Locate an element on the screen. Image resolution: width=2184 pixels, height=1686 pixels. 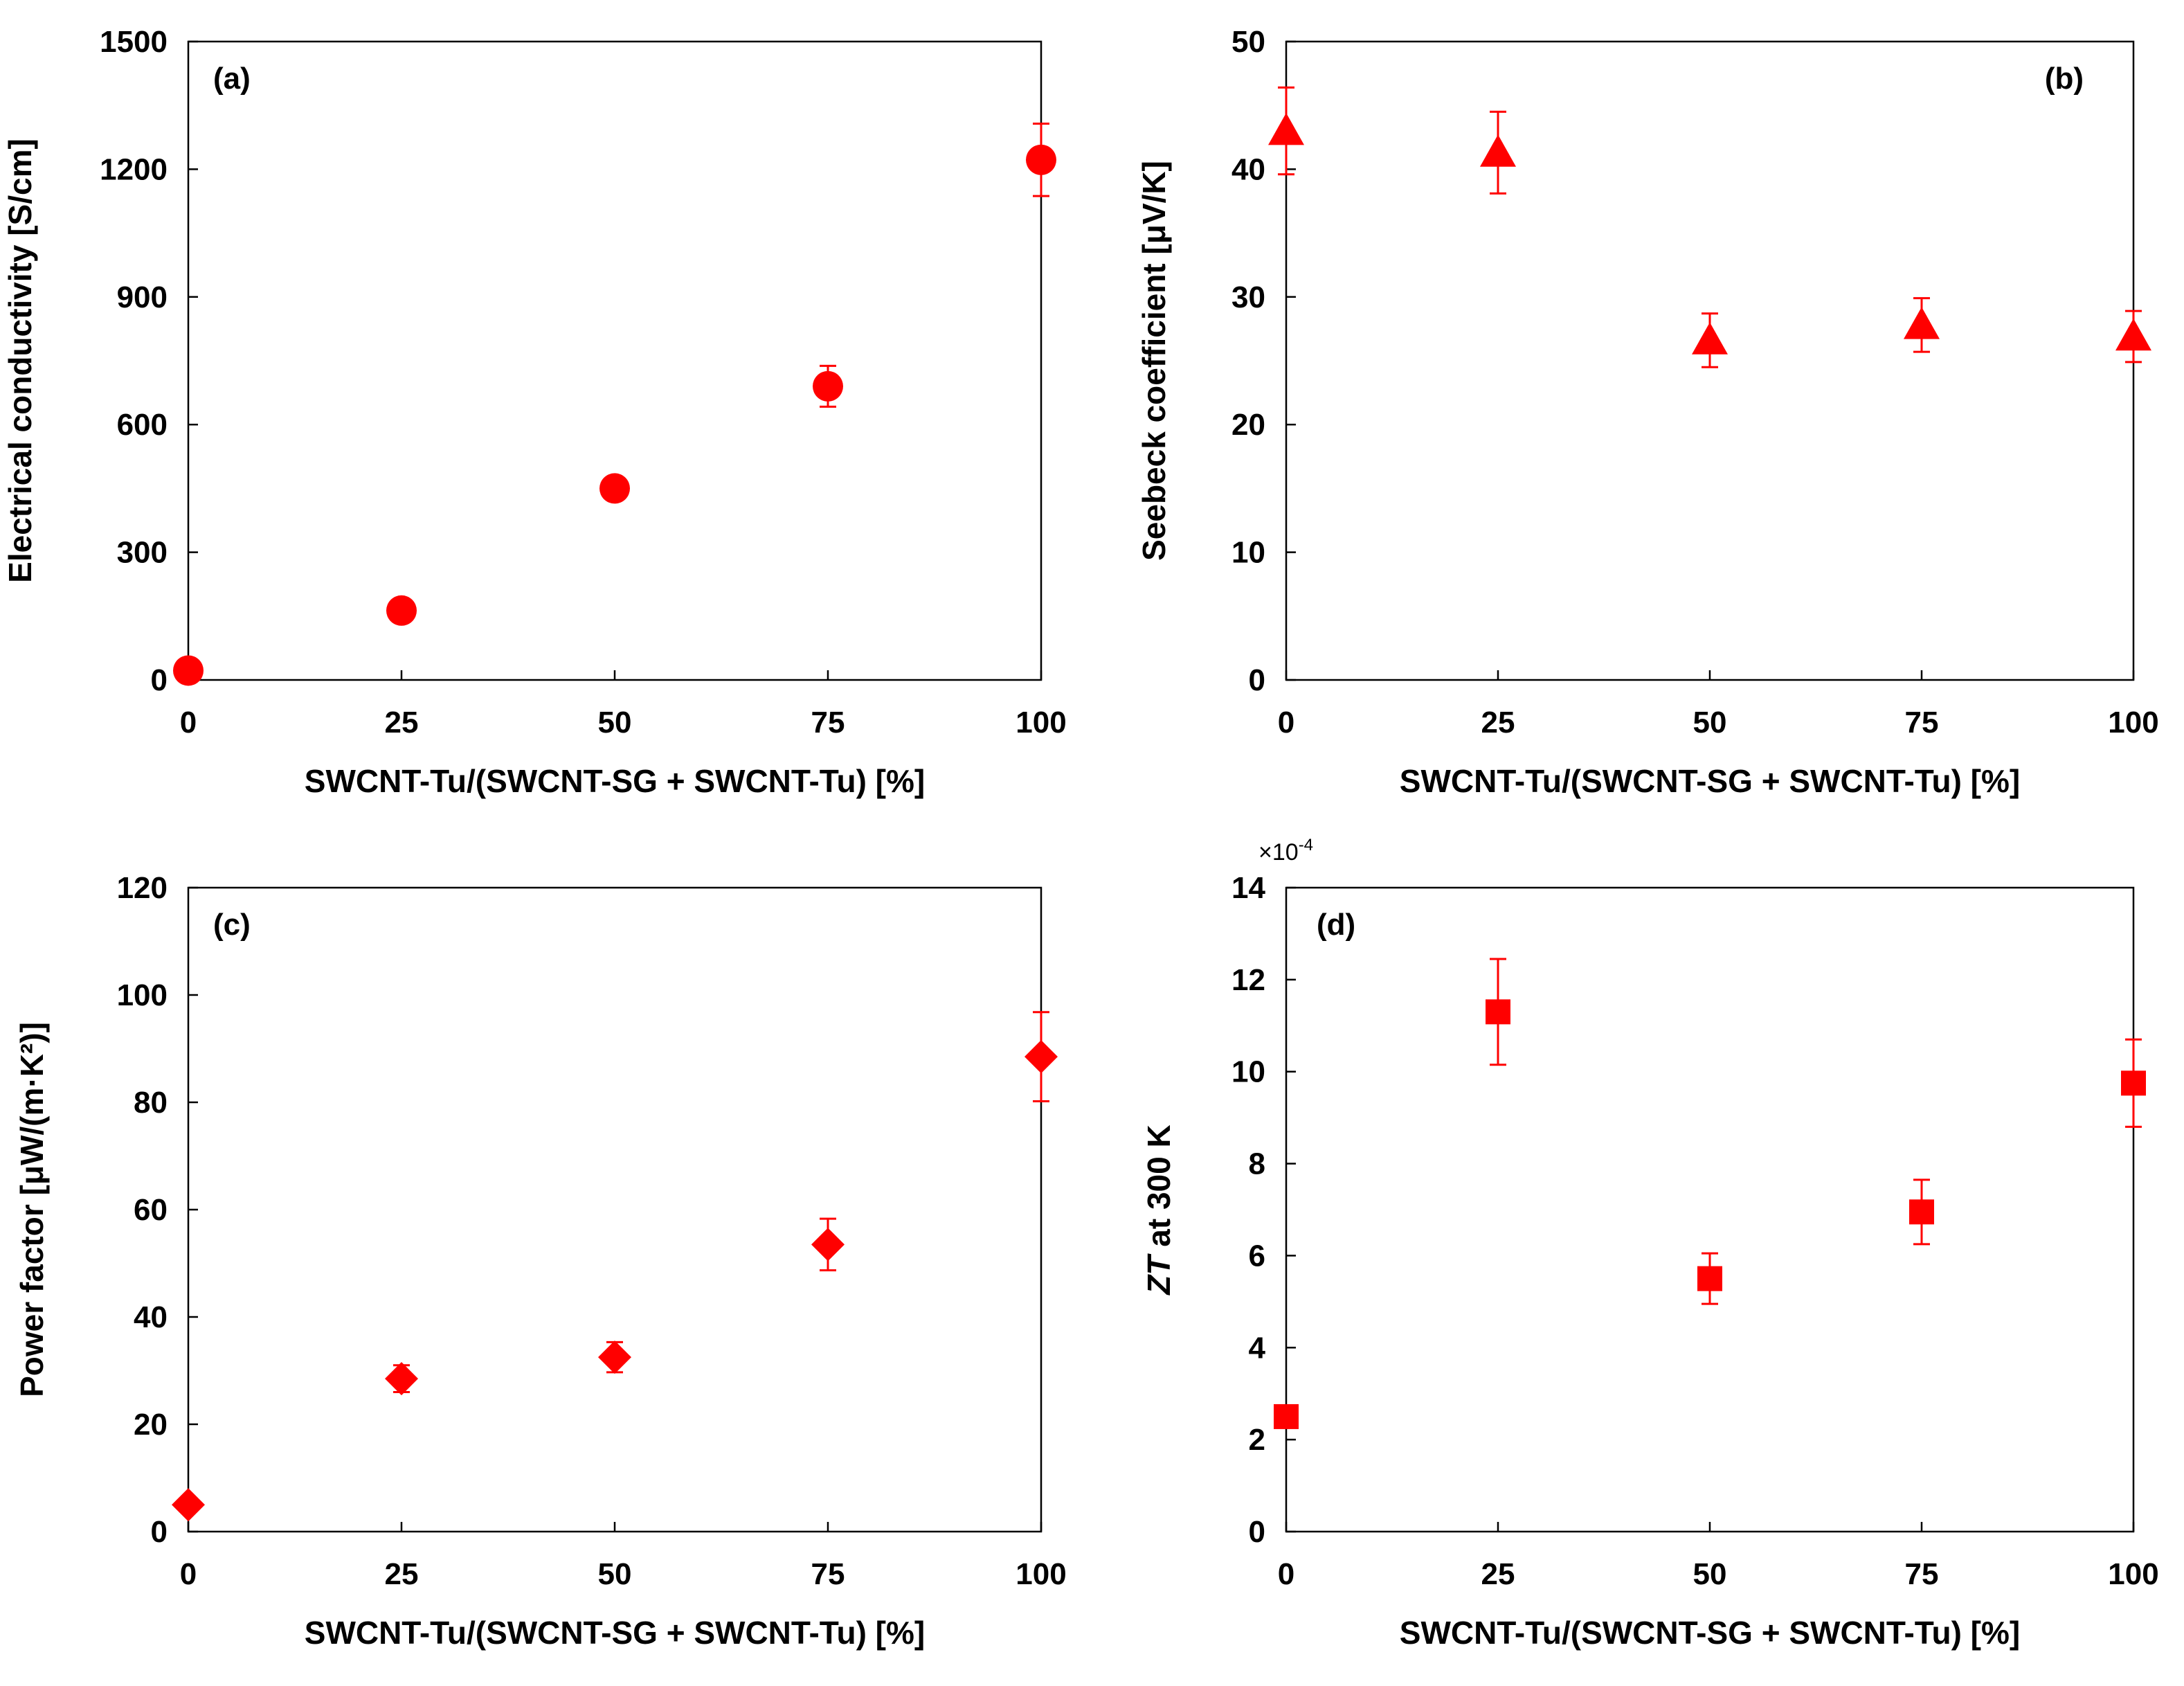
y-tick-label: 30 is located at coordinates (1248, 297).